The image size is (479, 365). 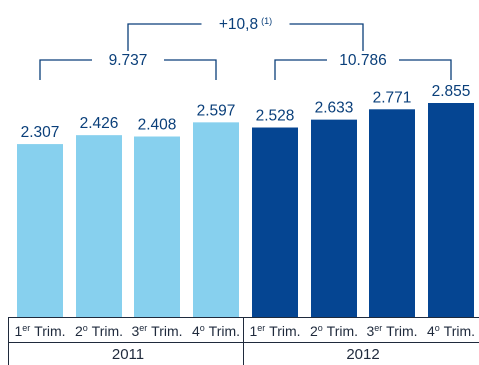 What do you see at coordinates (128, 60) in the screenshot?
I see `group-total-2011: 9.737` at bounding box center [128, 60].